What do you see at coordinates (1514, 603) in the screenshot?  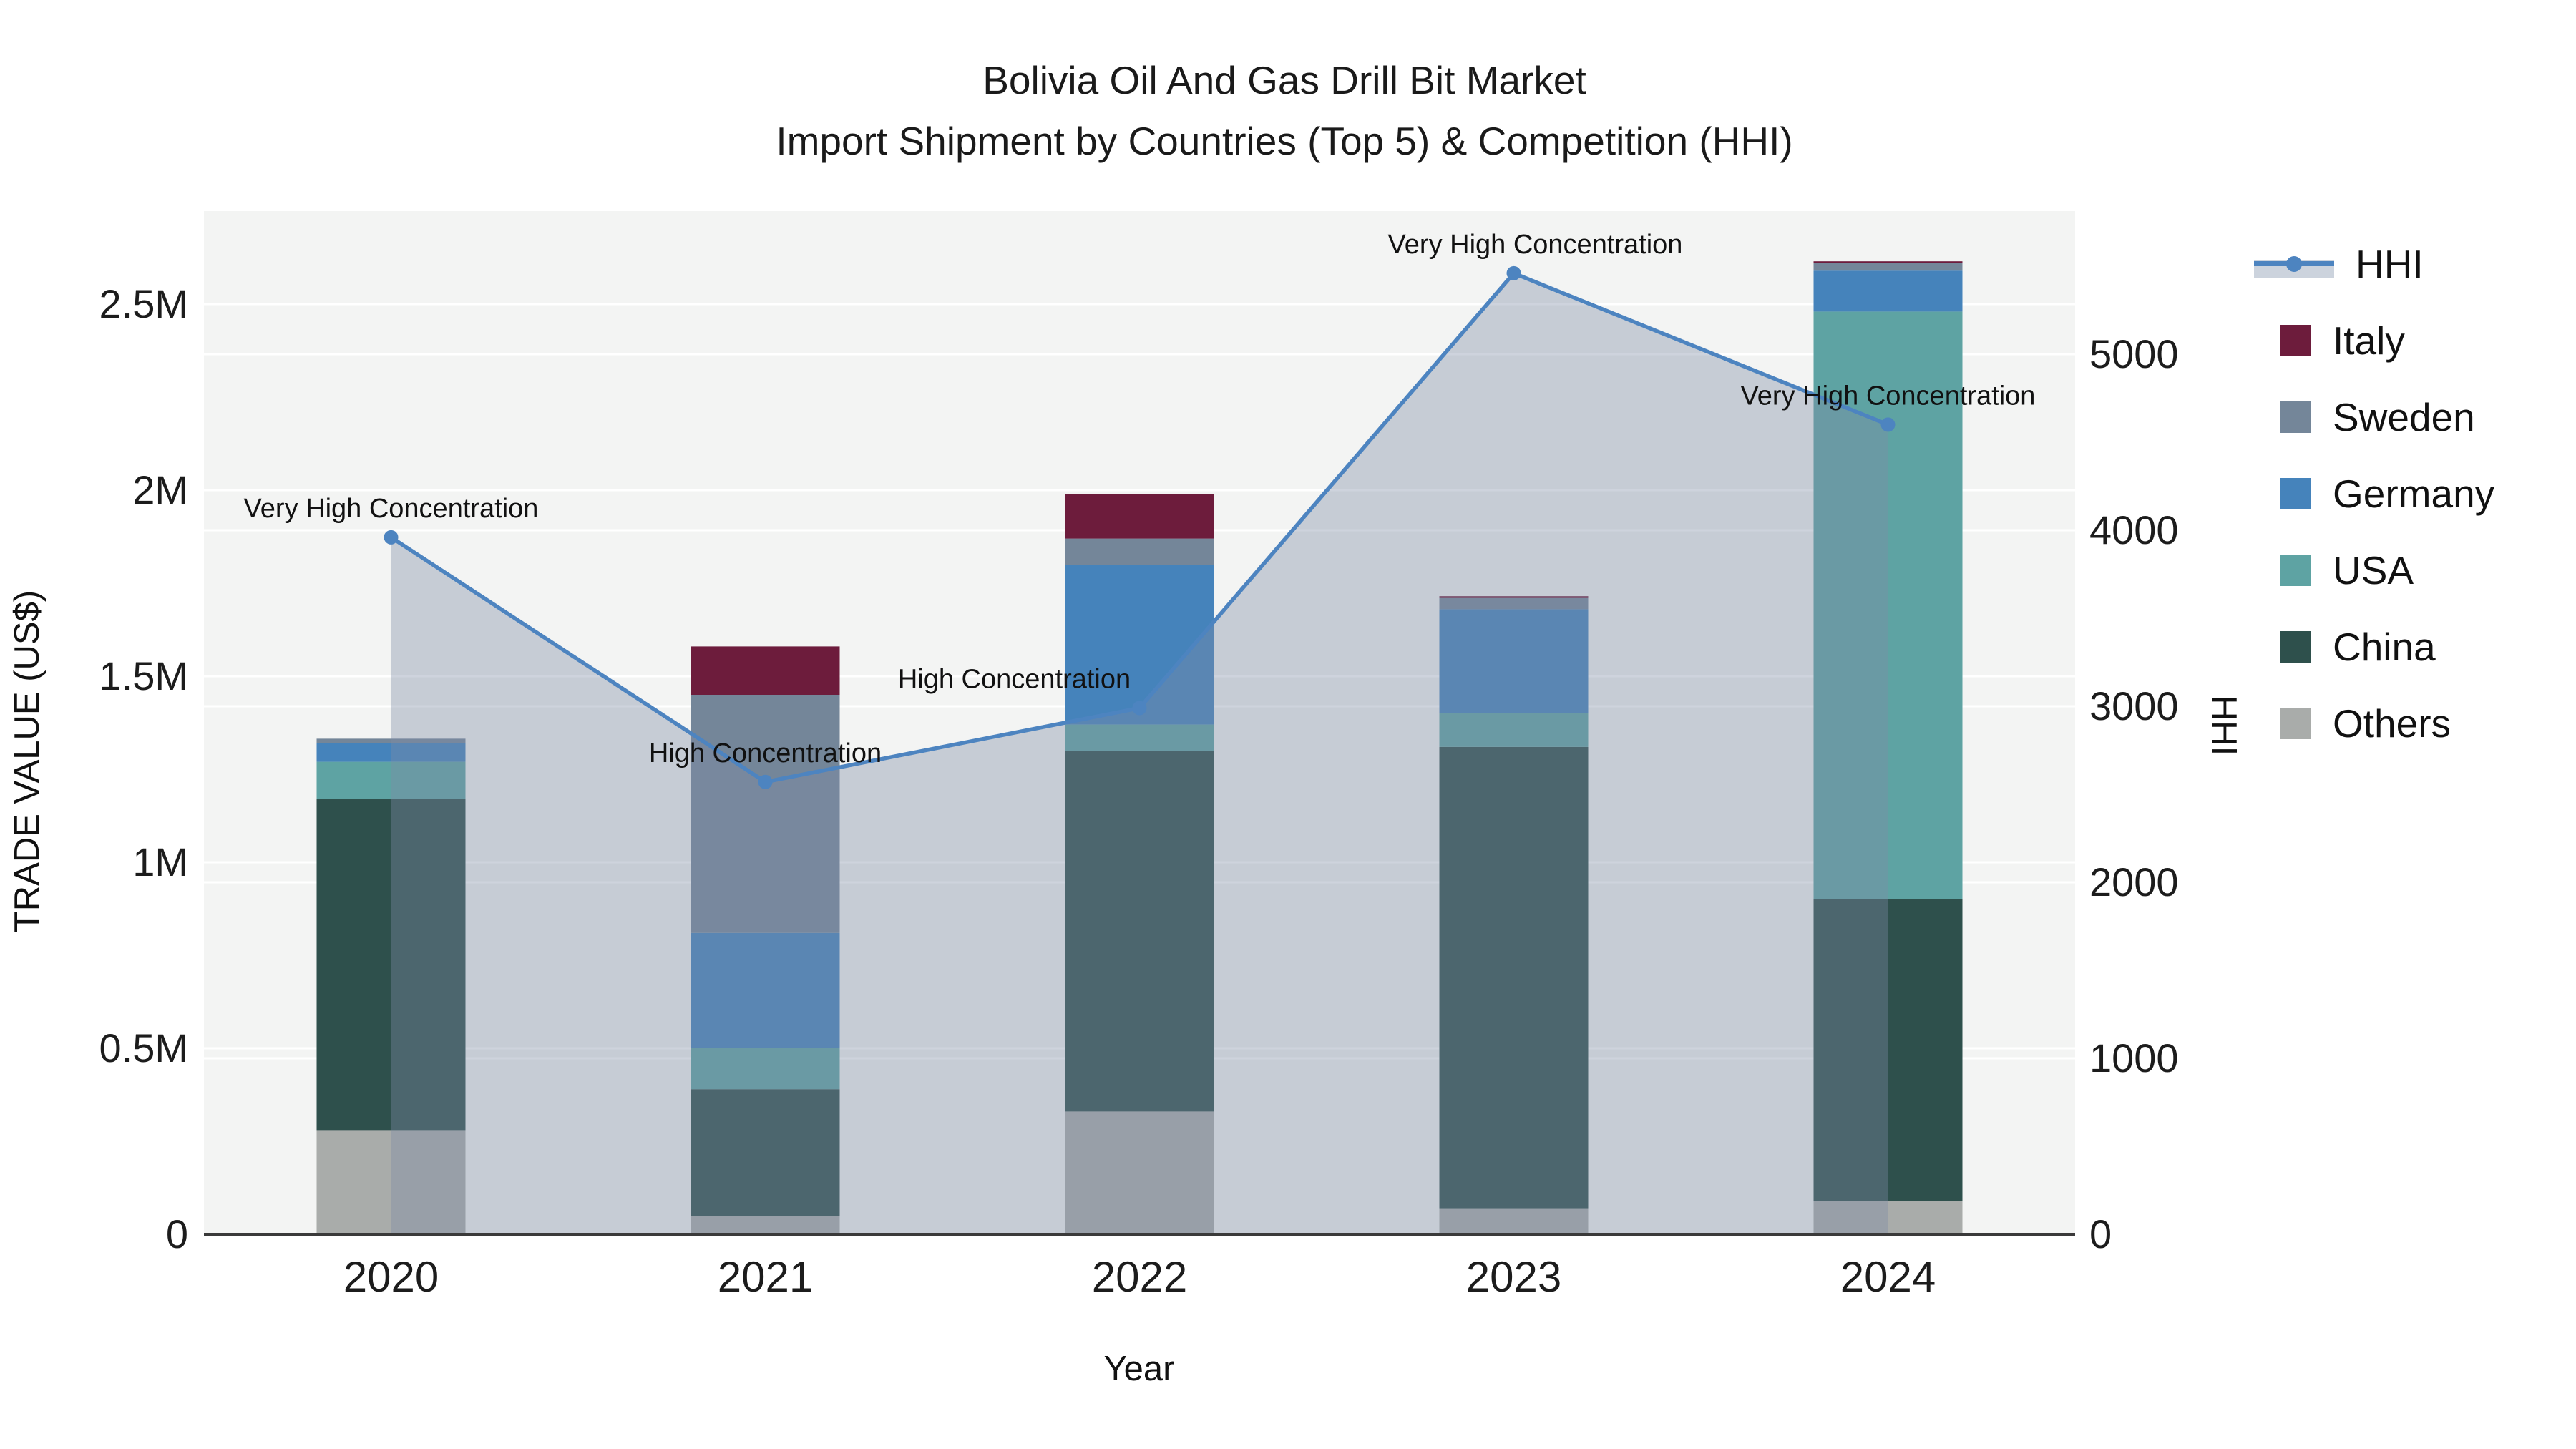 I see `bar-segment-sweden-2023` at bounding box center [1514, 603].